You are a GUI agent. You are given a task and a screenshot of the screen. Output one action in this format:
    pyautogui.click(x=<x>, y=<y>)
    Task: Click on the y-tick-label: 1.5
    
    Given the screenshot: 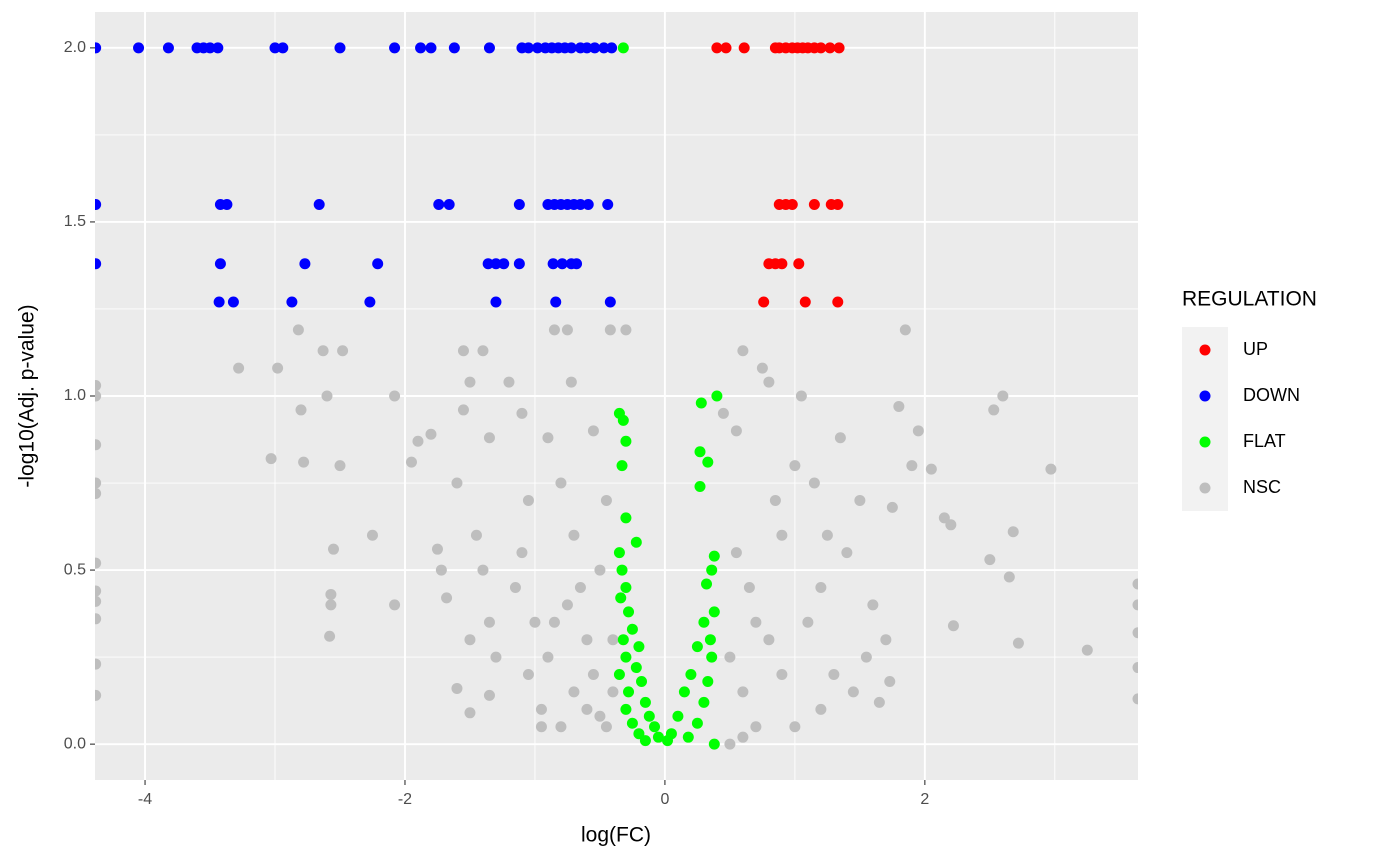 What is the action you would take?
    pyautogui.click(x=75, y=221)
    